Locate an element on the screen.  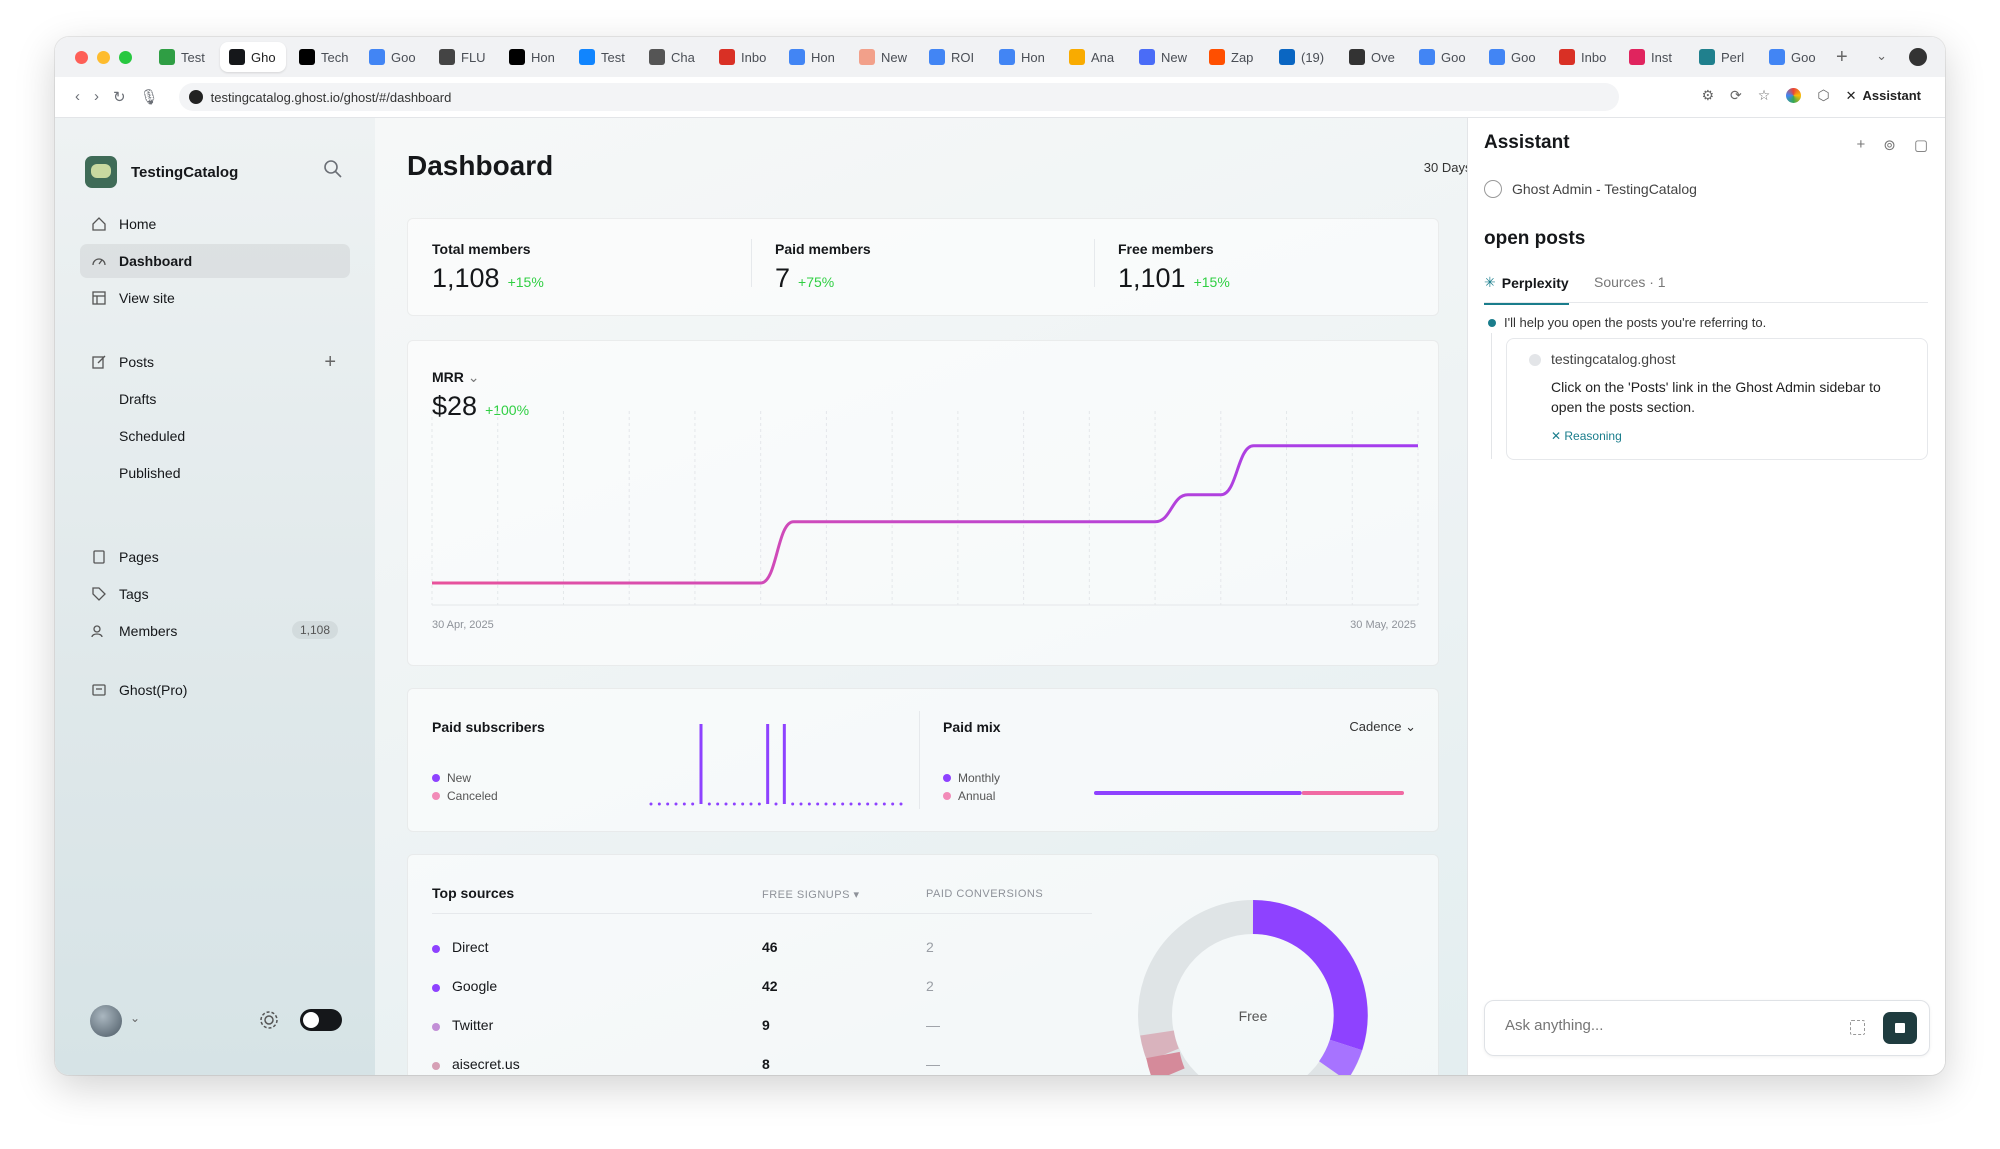
browser-profile-icon is located at coordinates (1918, 57).